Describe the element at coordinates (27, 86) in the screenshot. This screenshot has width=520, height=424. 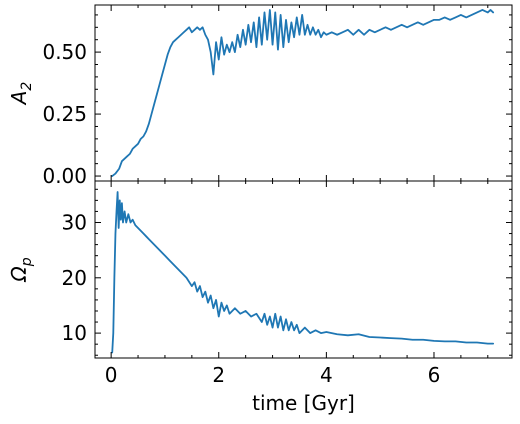
I see `top-ylabel-subscript: 2` at that location.